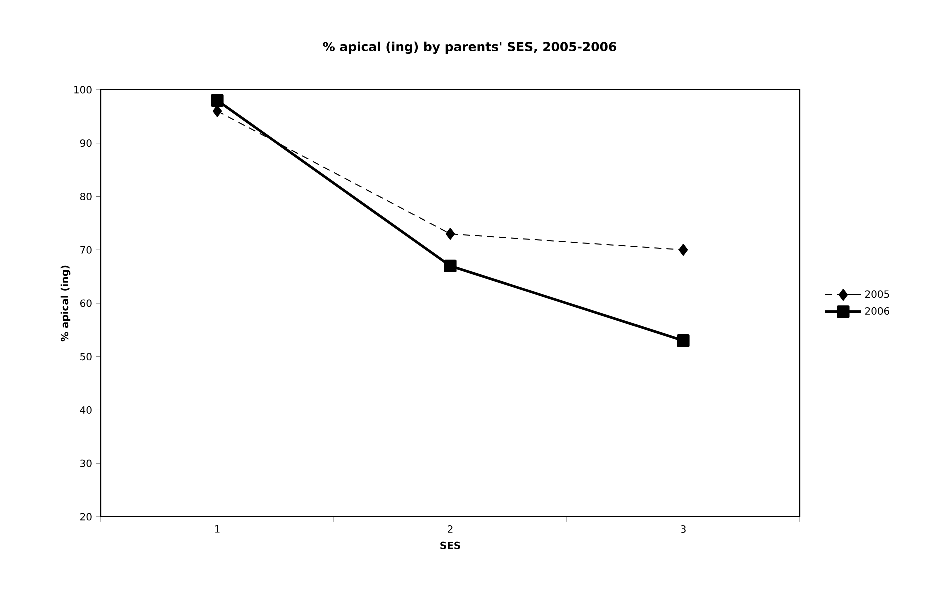 The width and height of the screenshot is (942, 596). Describe the element at coordinates (86, 250) in the screenshot. I see `y-tick-label: 70` at that location.